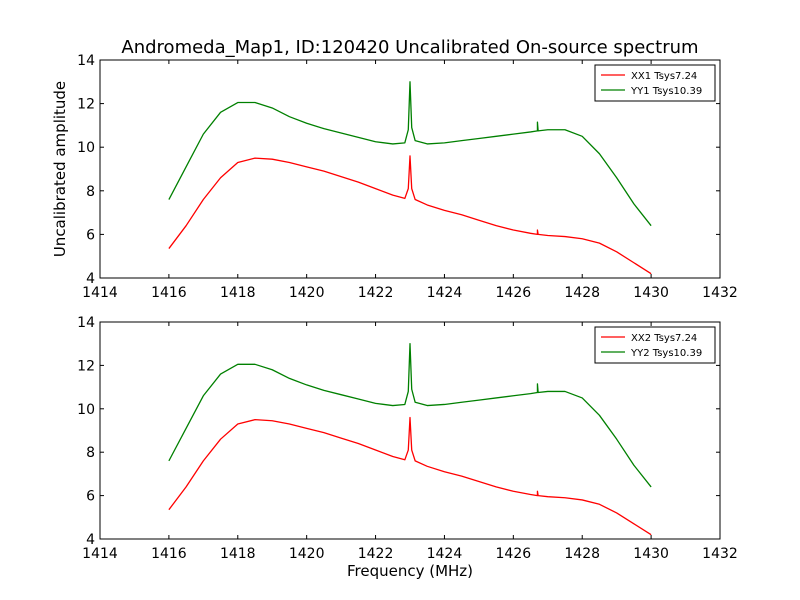  I want to click on legend-label-1: XX2 Tsys7.24, so click(664, 338).